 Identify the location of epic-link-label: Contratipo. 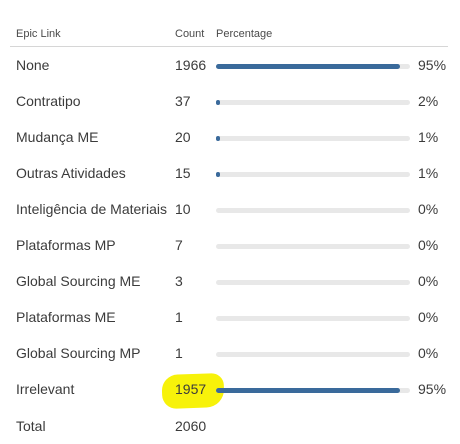
(48, 101).